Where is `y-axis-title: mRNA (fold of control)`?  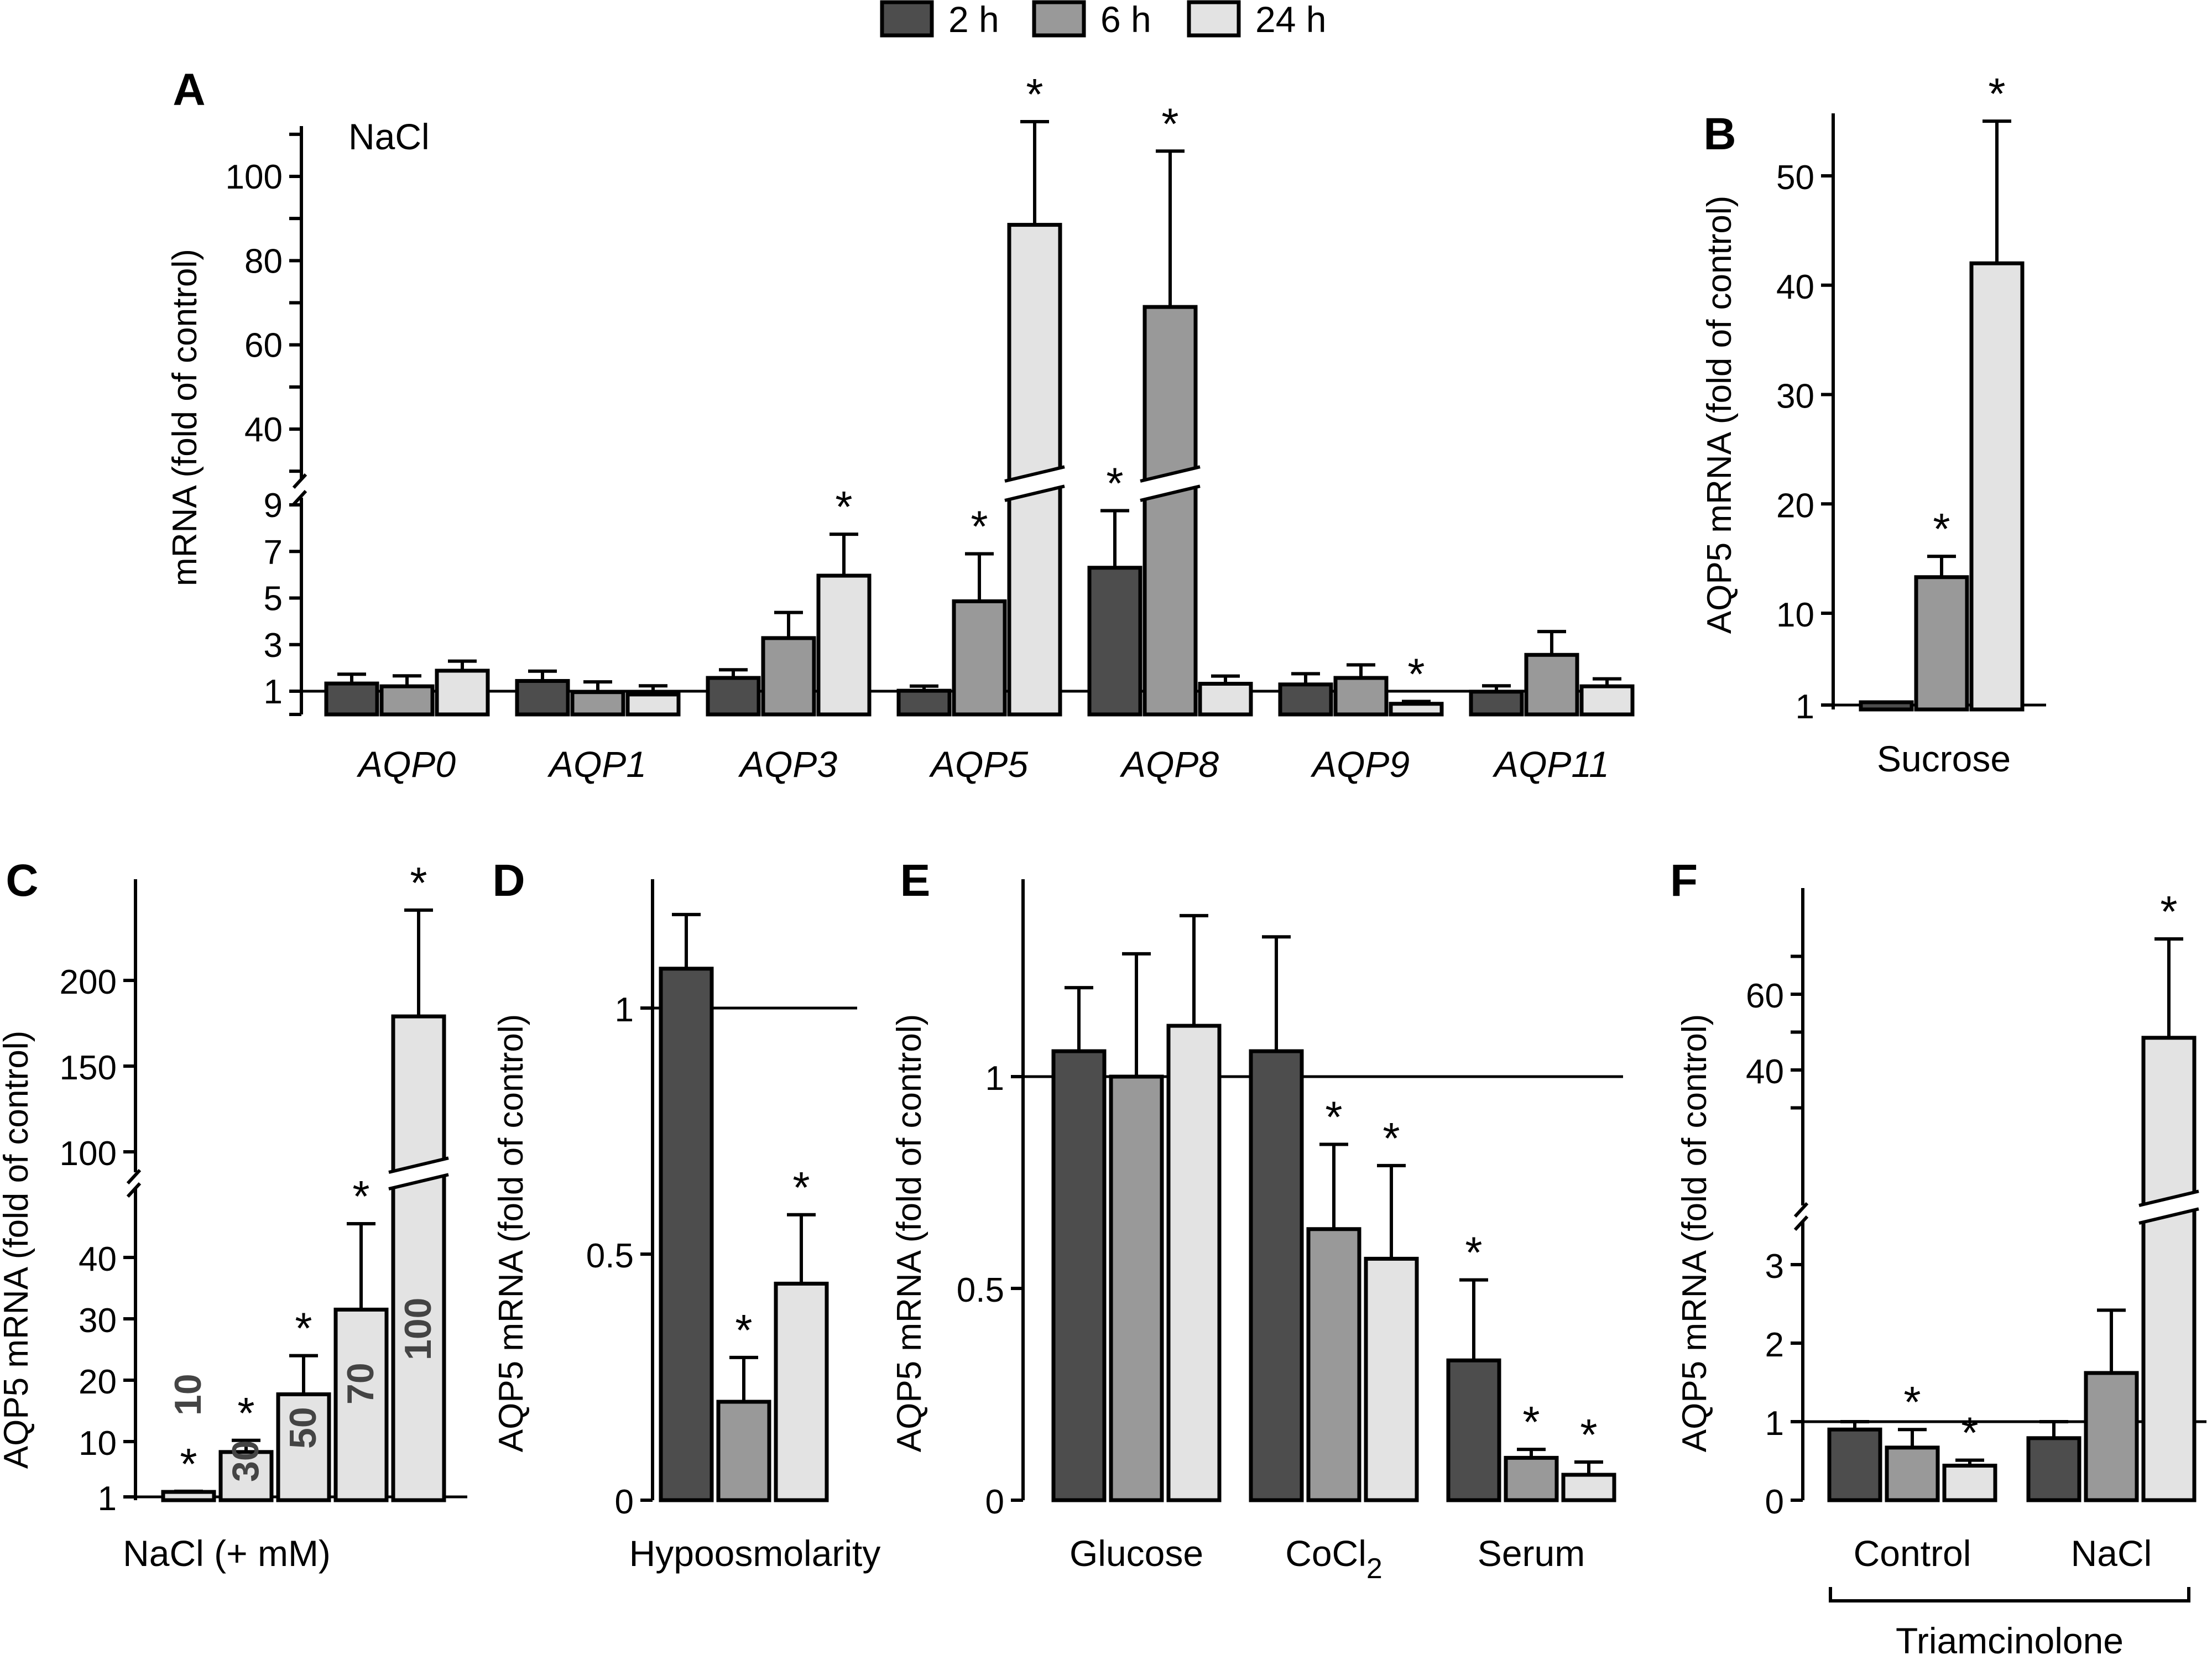 y-axis-title: mRNA (fold of control) is located at coordinates (185, 417).